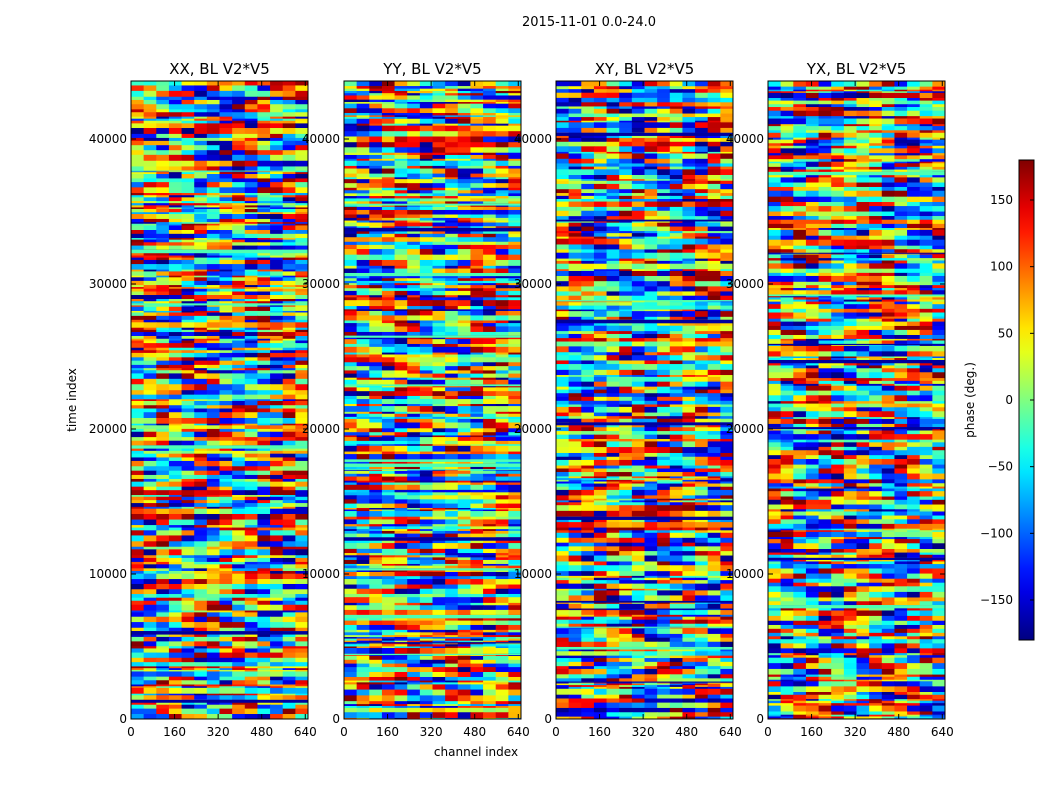 This screenshot has height=804, width=1050. What do you see at coordinates (219, 69) in the screenshot?
I see `panel-title: XX, BL V2*V5` at bounding box center [219, 69].